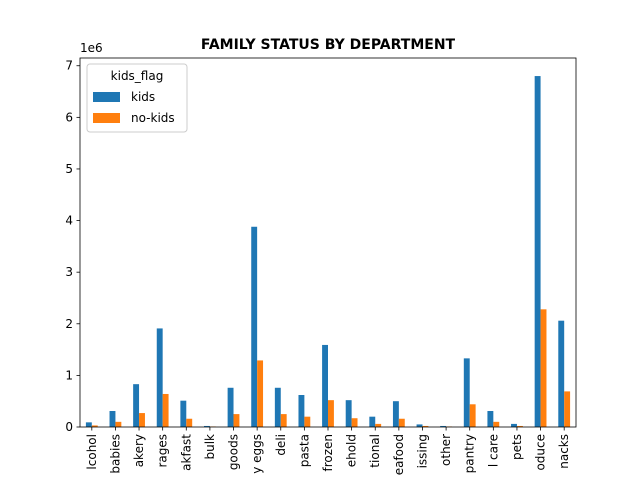  I want to click on bar-no-kids-oduce, so click(543, 368).